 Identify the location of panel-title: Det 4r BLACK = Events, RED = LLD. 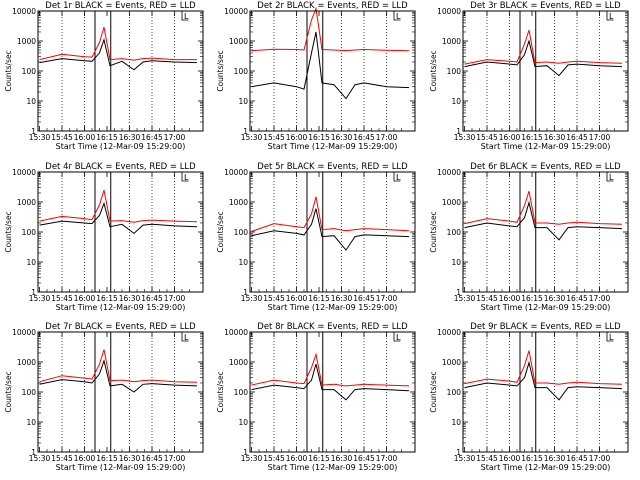
(120, 167).